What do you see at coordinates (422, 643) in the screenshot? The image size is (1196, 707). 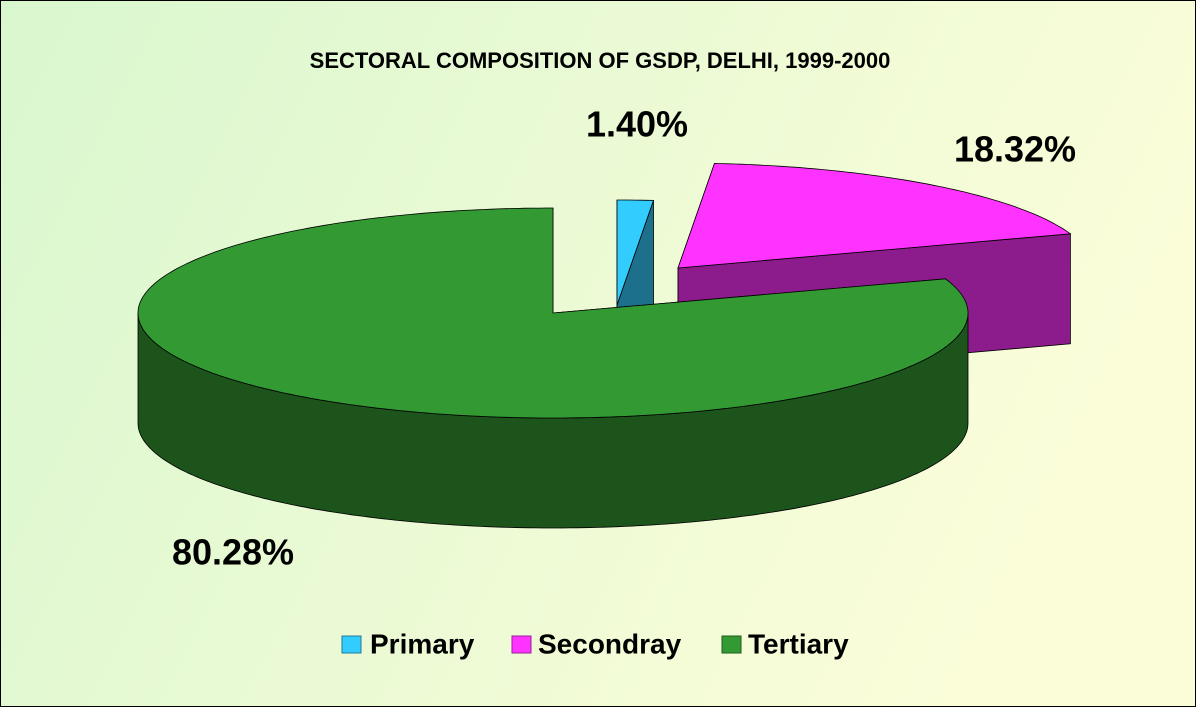 I see `legend-label: Primary` at bounding box center [422, 643].